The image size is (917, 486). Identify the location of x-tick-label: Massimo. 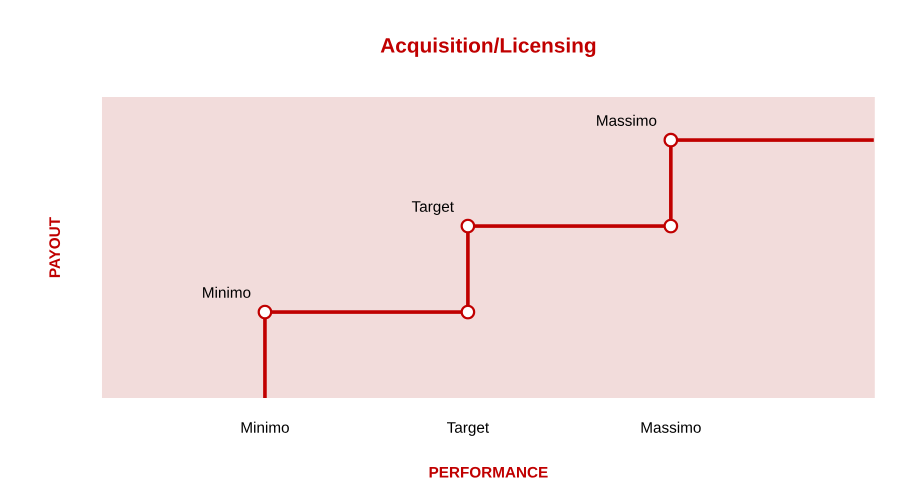
(671, 427).